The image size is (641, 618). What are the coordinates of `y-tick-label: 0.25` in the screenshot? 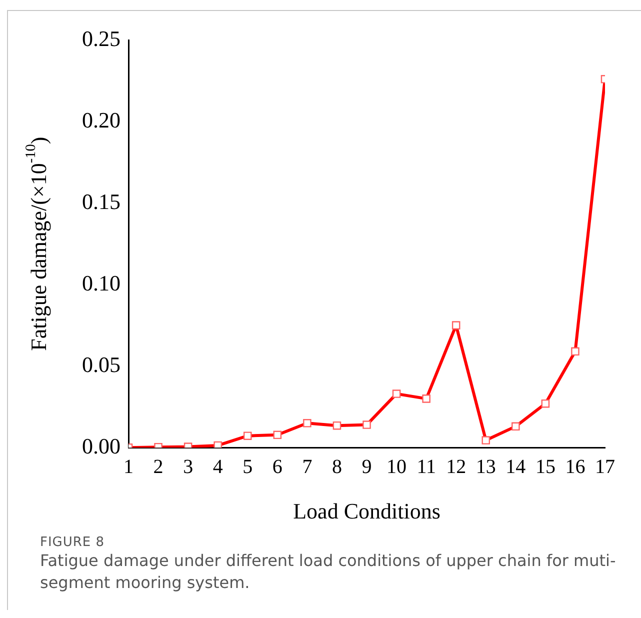 It's located at (101, 38).